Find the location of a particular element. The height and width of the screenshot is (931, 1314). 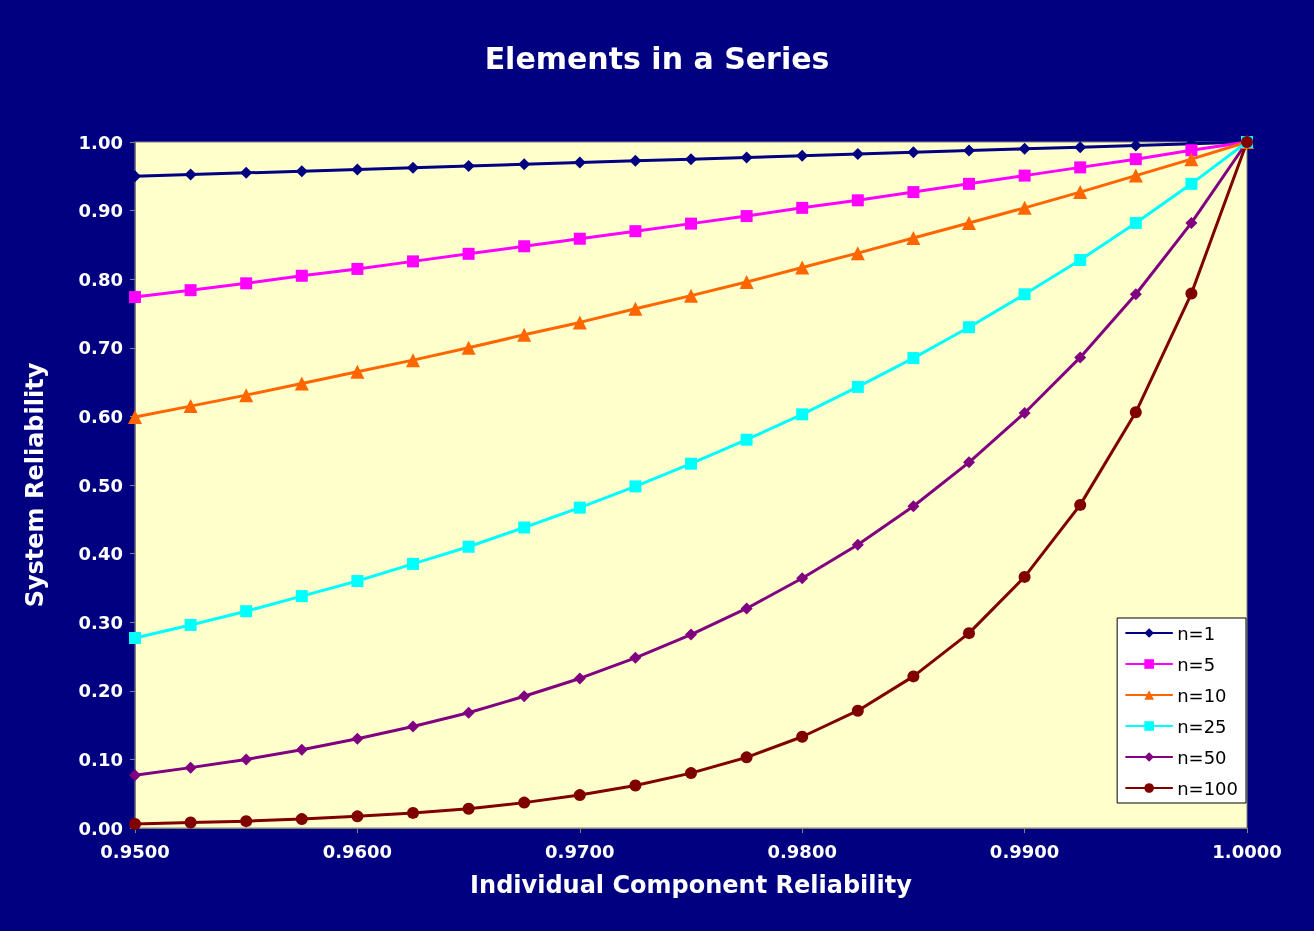

legend-label: n=50 is located at coordinates (1202, 757).